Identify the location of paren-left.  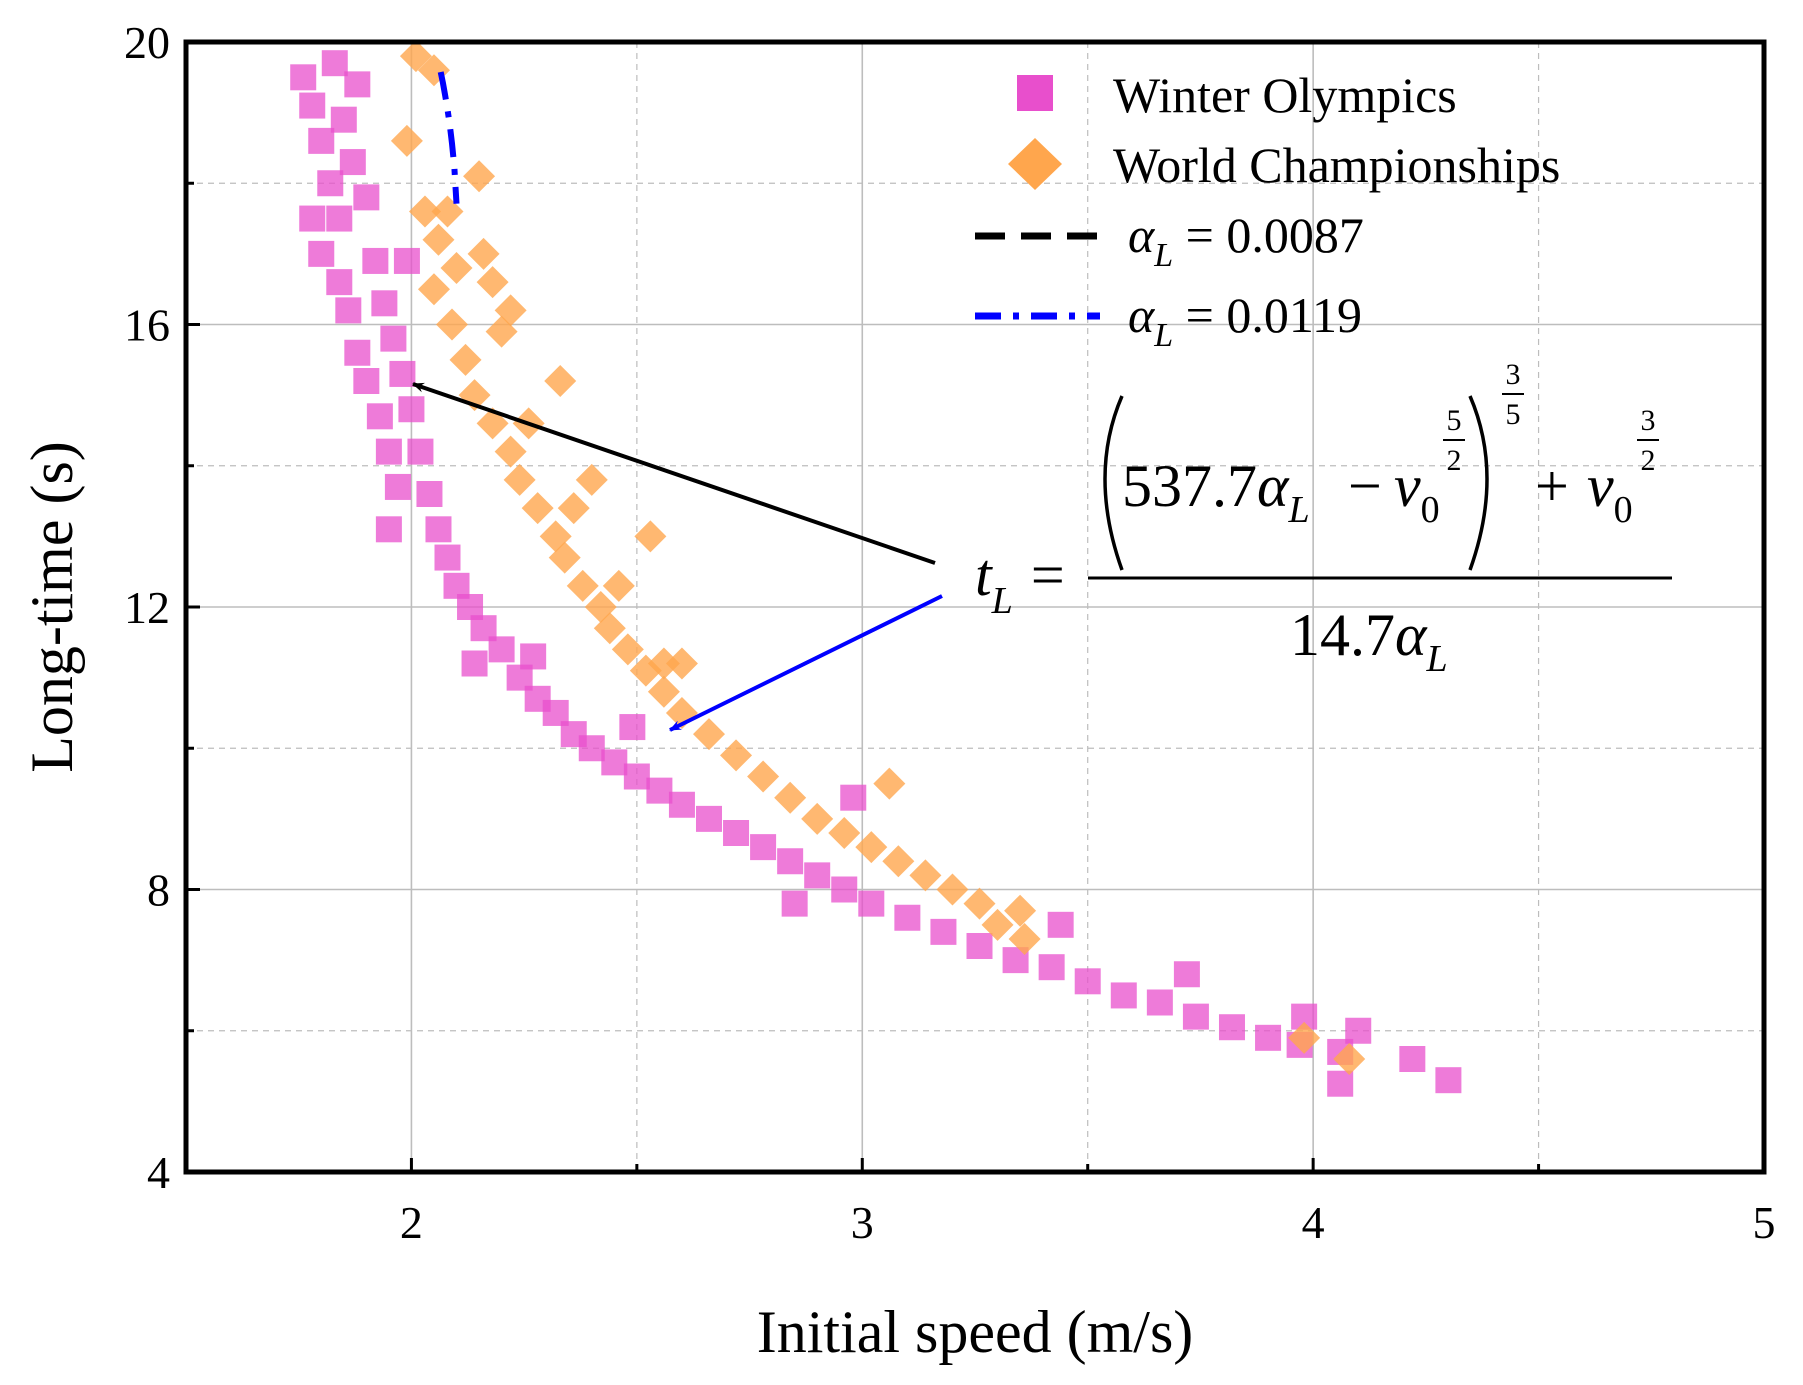
(1113, 483).